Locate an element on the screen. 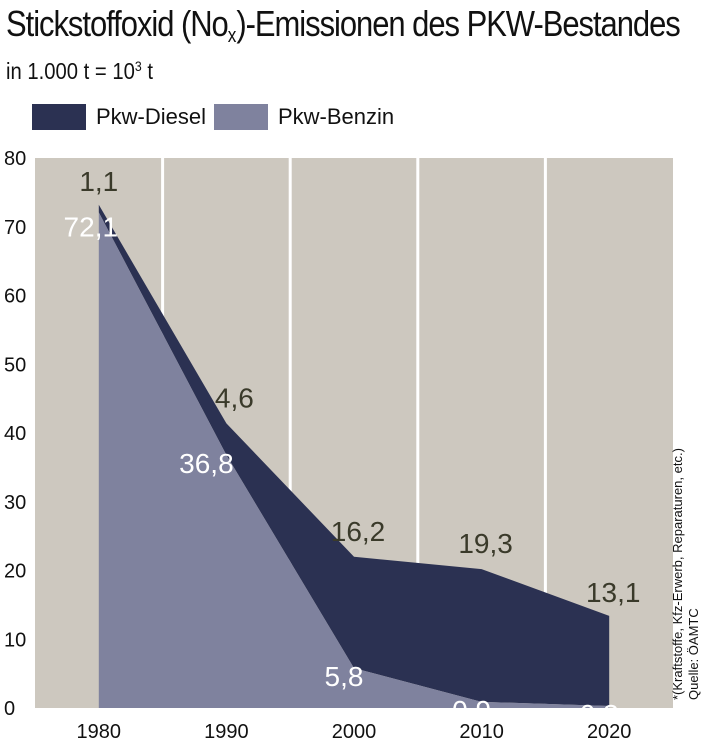 The width and height of the screenshot is (727, 755). x-tick-label-2000: 2000 is located at coordinates (354, 732).